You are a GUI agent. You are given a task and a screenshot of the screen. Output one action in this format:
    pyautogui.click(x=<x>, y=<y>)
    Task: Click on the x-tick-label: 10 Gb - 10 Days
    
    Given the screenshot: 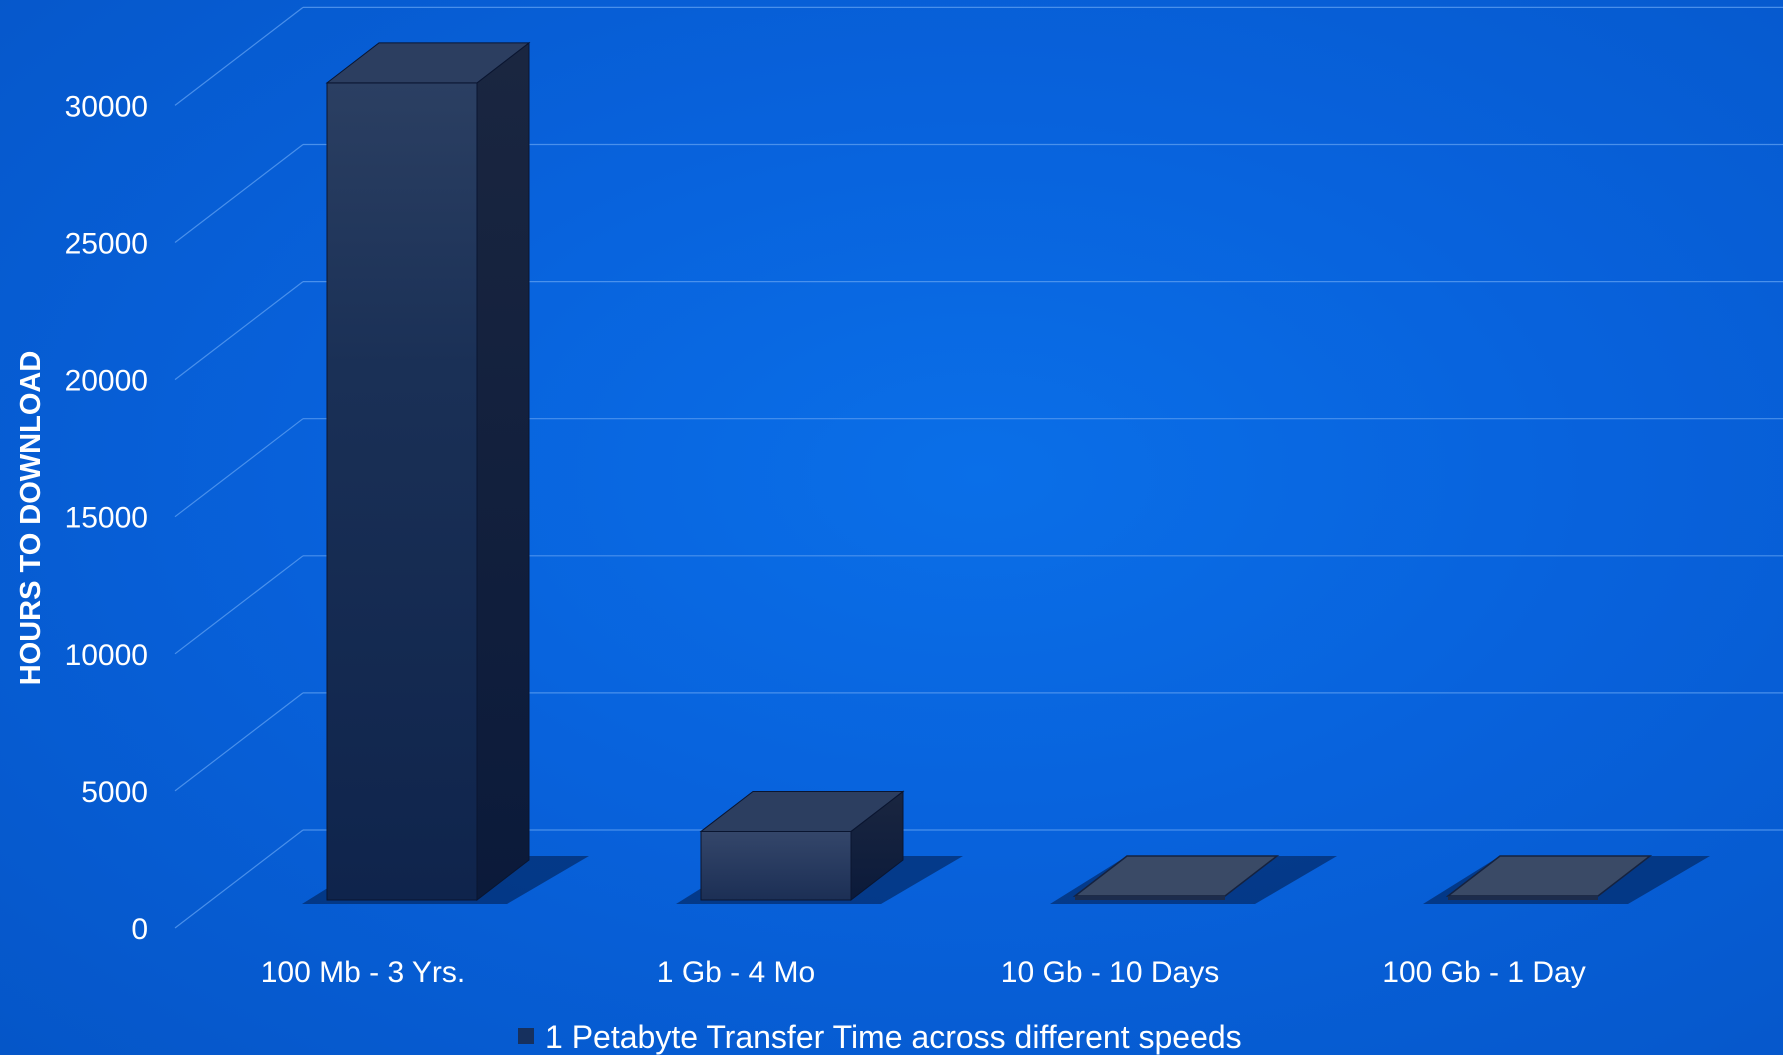 What is the action you would take?
    pyautogui.click(x=1110, y=972)
    